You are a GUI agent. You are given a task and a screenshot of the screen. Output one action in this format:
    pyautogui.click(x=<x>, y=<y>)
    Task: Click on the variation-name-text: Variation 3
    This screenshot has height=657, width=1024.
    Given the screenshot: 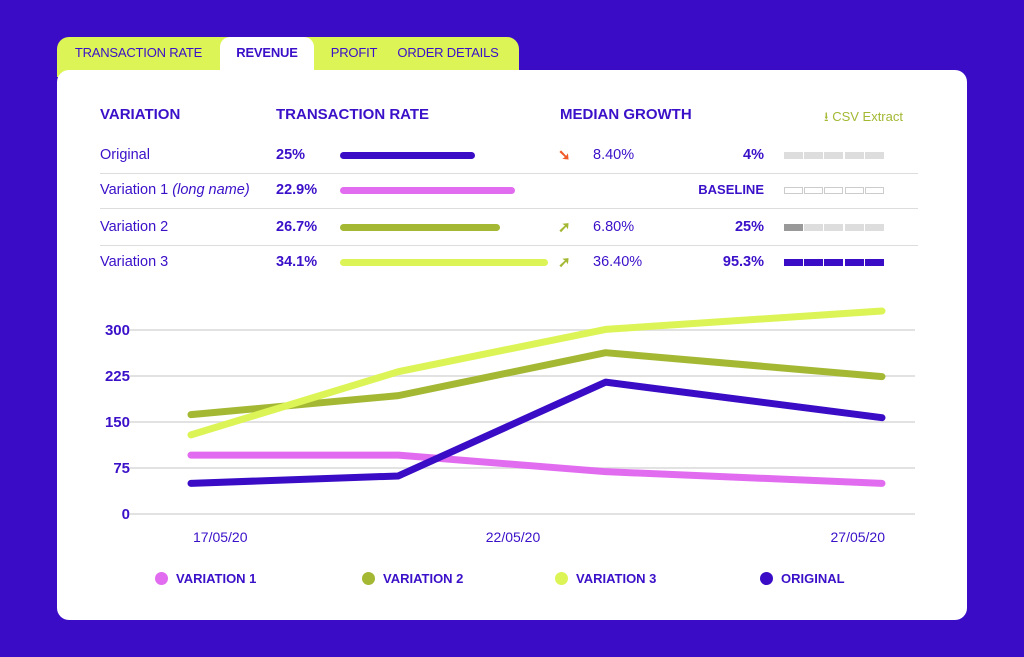 What is the action you would take?
    pyautogui.click(x=134, y=262)
    